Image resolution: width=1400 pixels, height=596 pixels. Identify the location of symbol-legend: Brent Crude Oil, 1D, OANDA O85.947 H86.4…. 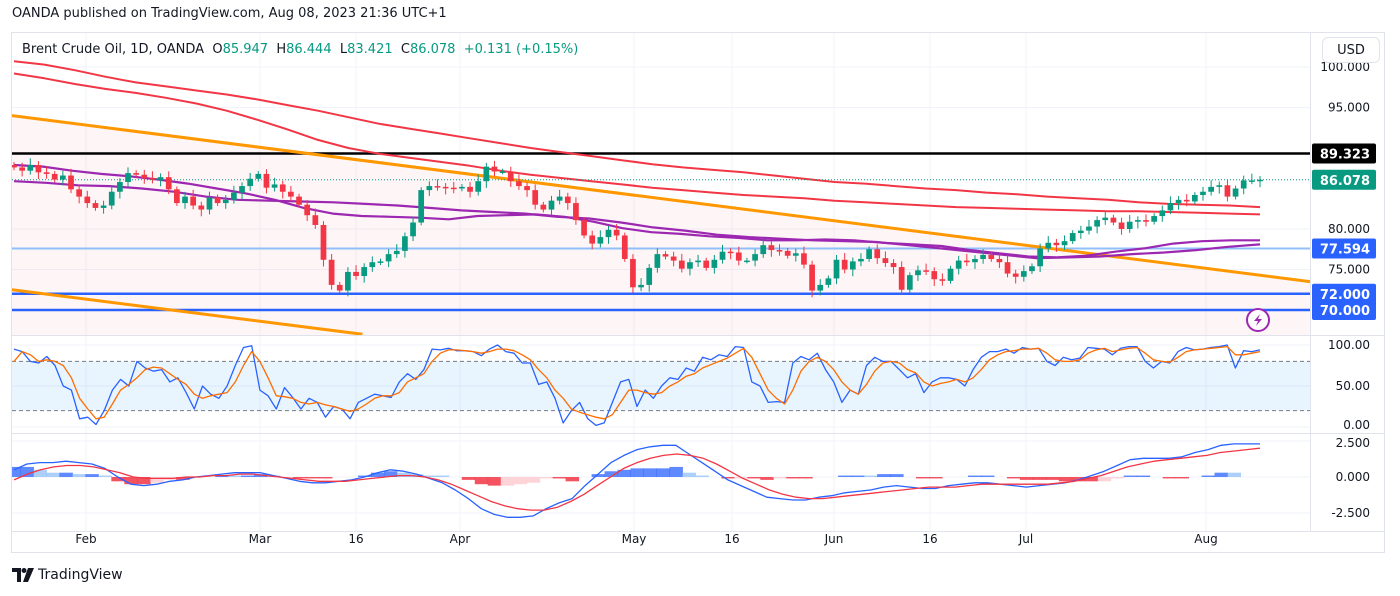
(300, 49).